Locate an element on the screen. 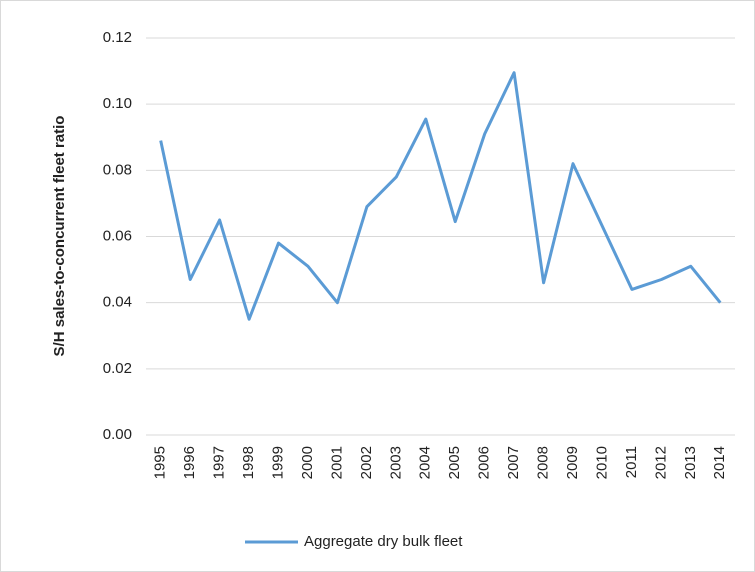  x-tick-label: 1998 is located at coordinates (248, 462).